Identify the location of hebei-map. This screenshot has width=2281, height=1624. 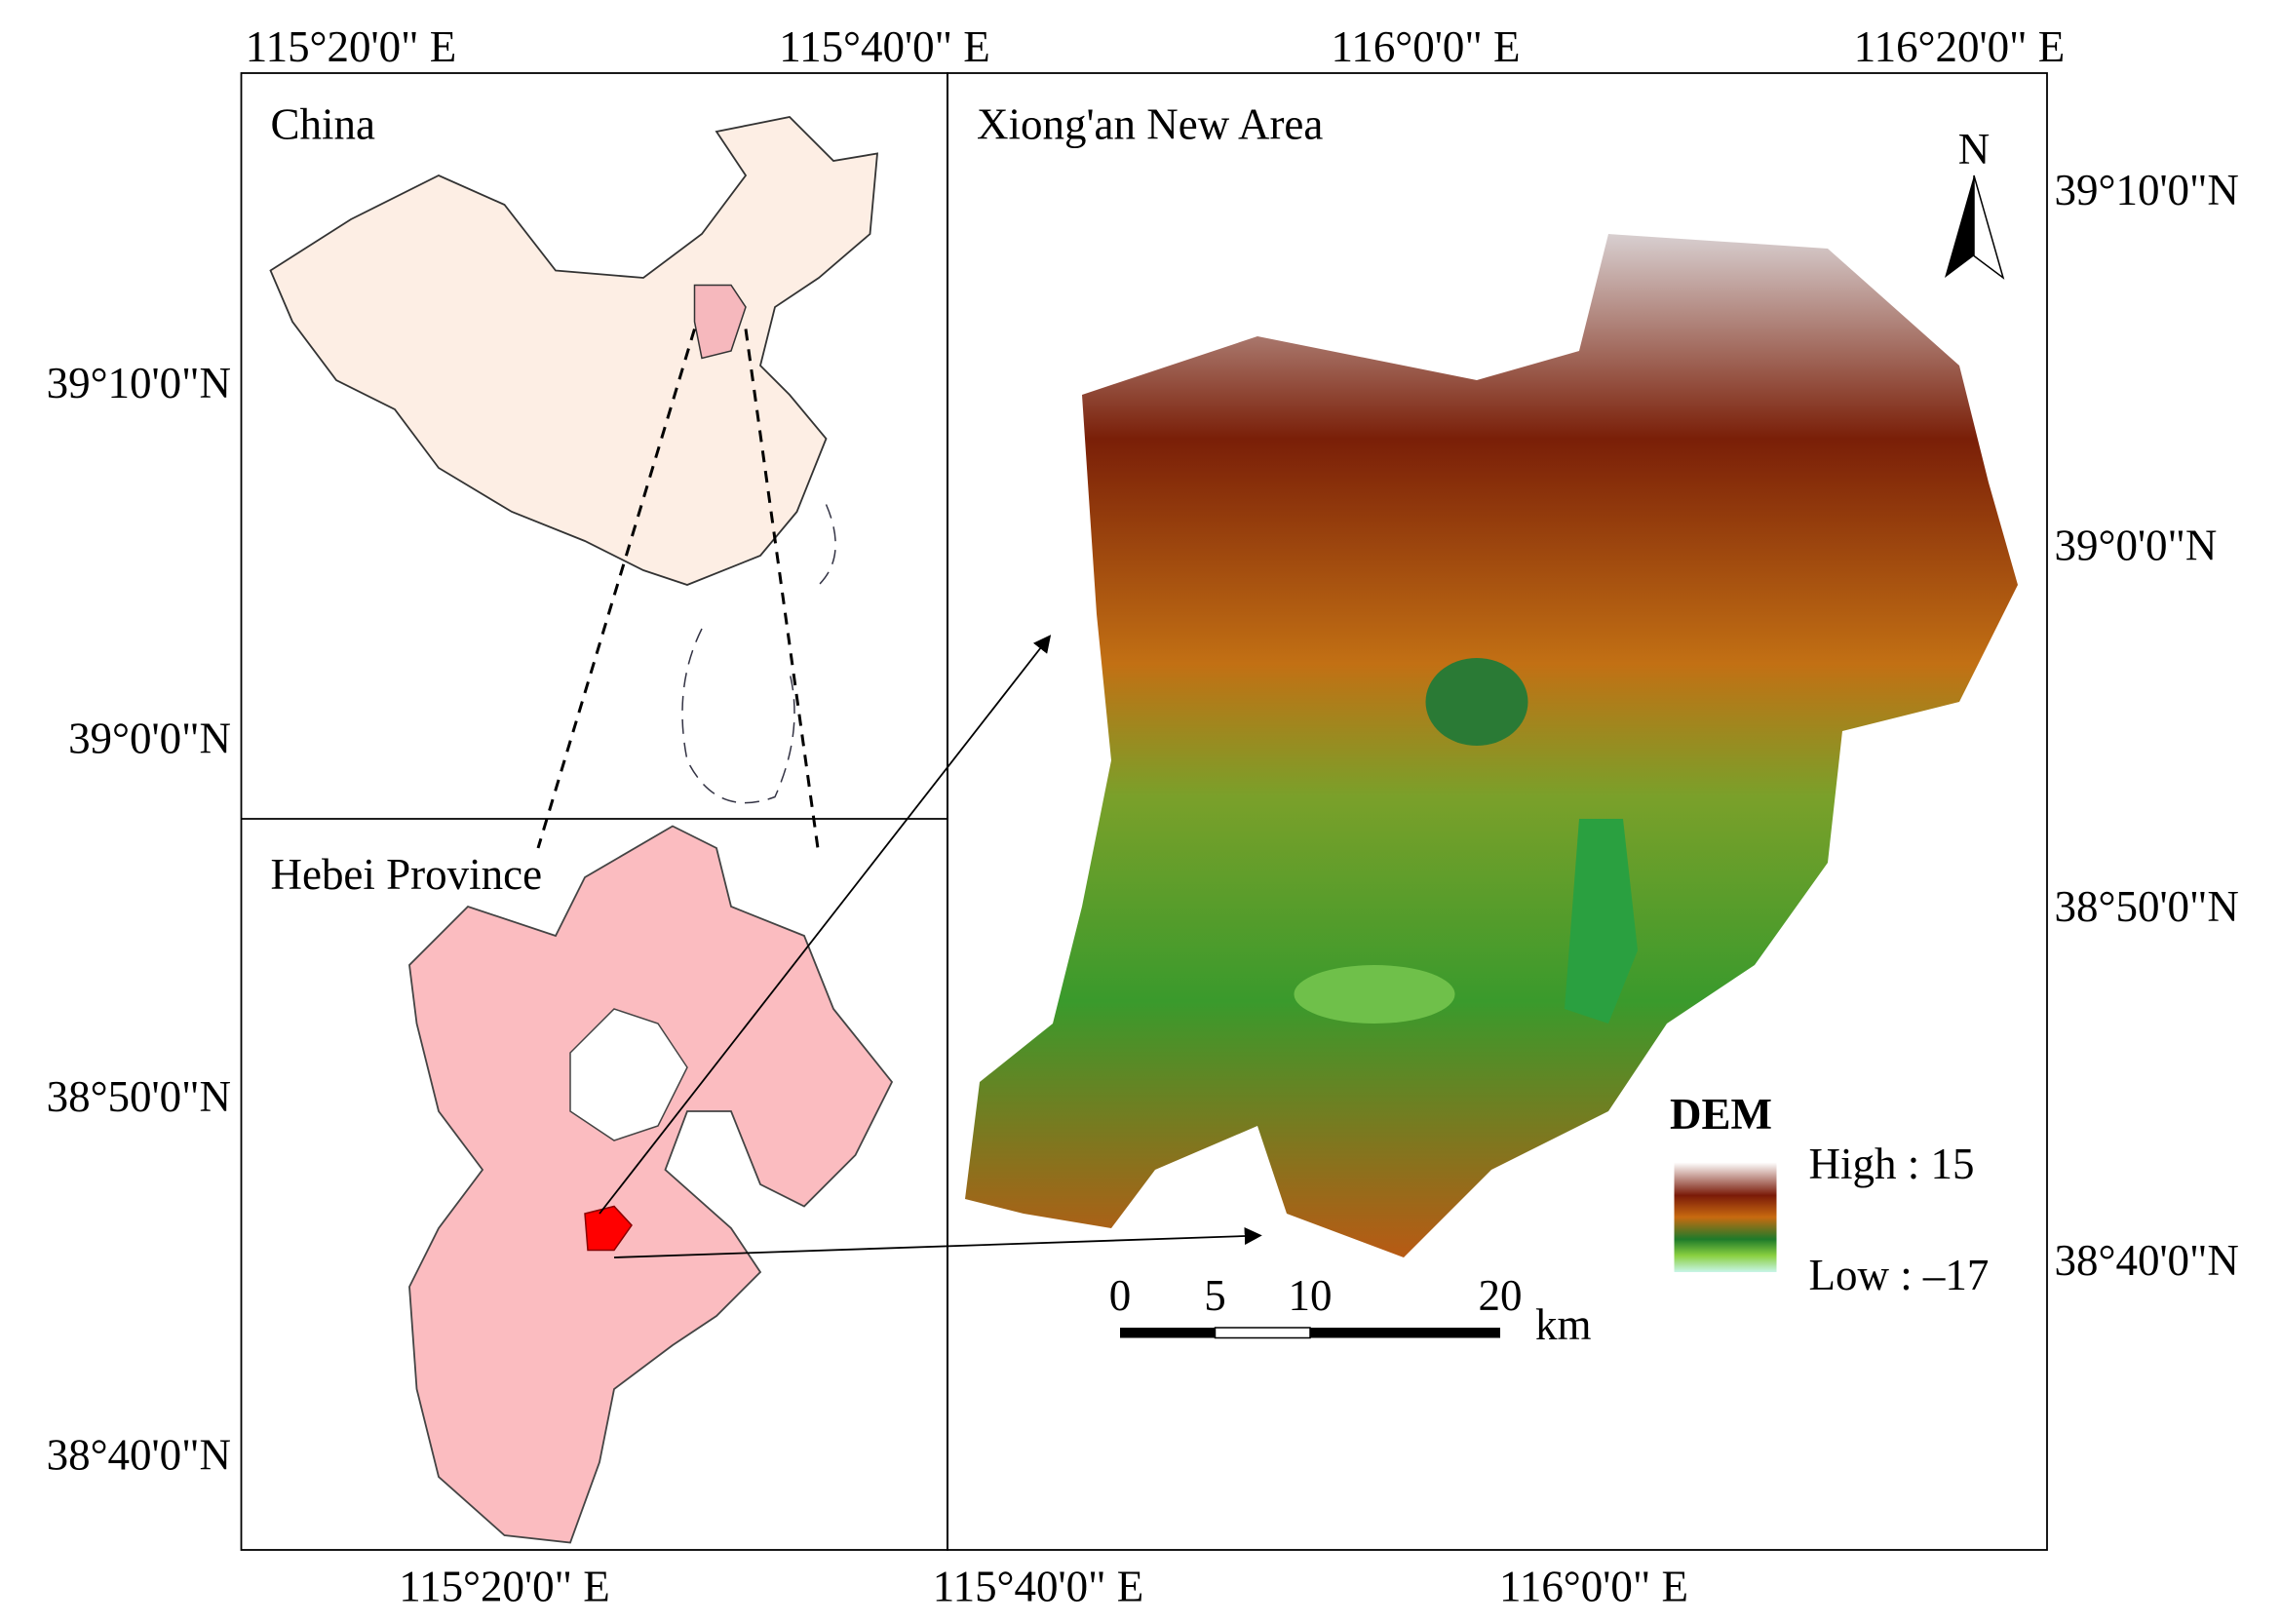
(651, 1185).